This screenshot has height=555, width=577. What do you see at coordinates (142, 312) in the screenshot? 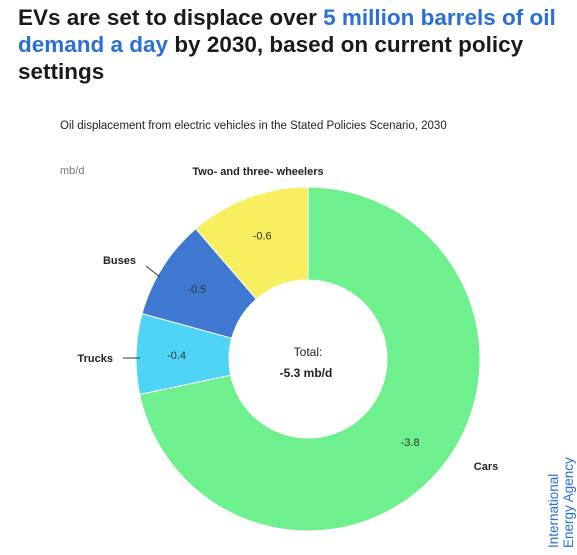
I see `leader-lines` at bounding box center [142, 312].